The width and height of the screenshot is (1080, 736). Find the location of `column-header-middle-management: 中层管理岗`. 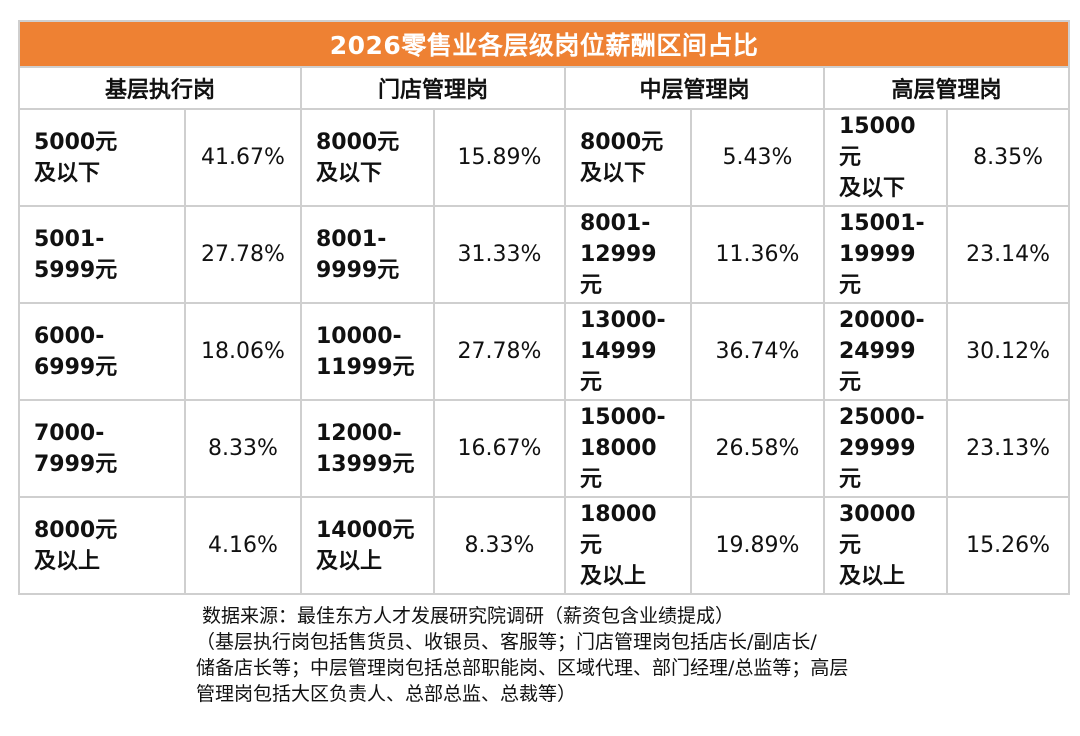

column-header-middle-management: 中层管理岗 is located at coordinates (694, 88).